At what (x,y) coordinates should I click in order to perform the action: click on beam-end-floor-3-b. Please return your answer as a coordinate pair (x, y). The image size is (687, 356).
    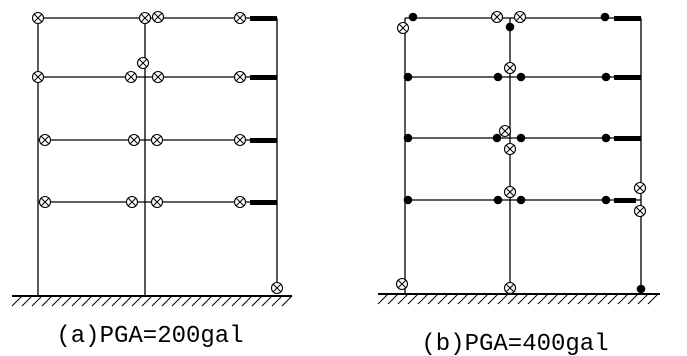
    Looking at the image, I should click on (627, 77).